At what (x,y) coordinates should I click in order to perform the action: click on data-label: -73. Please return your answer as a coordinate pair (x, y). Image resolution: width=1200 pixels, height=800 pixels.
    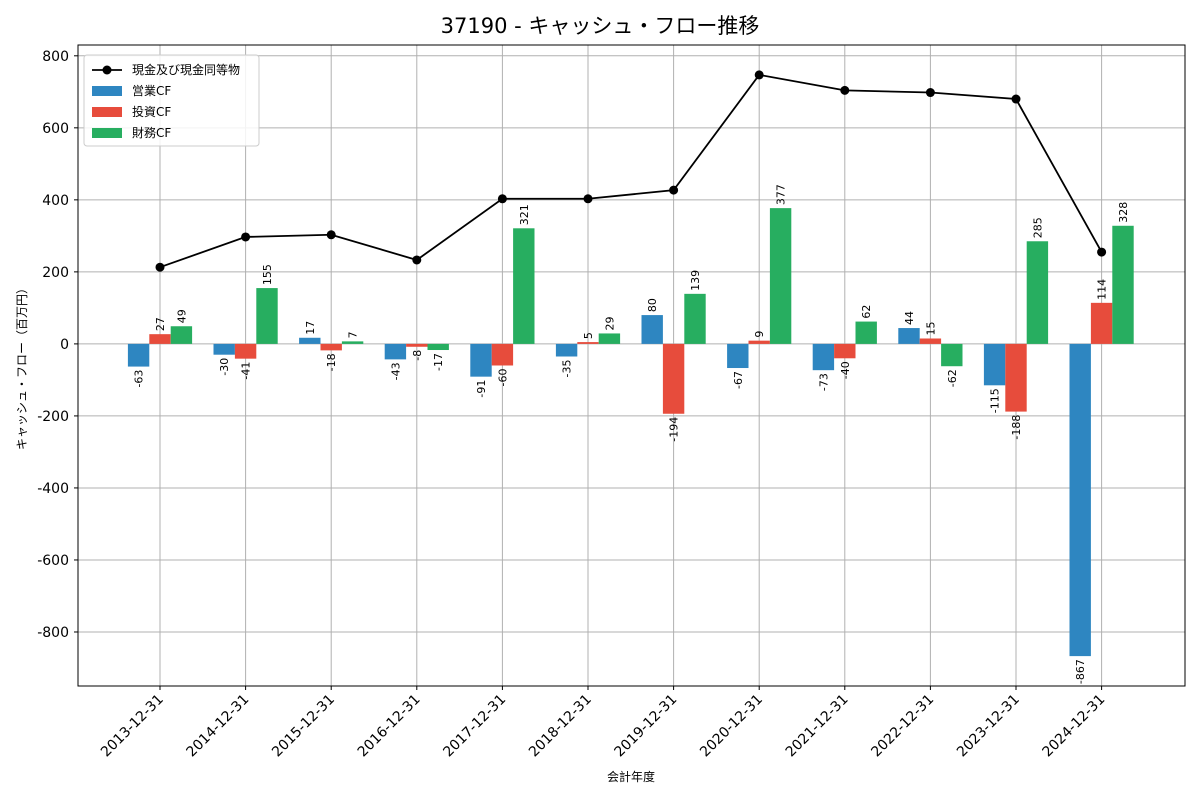
    Looking at the image, I should click on (823, 382).